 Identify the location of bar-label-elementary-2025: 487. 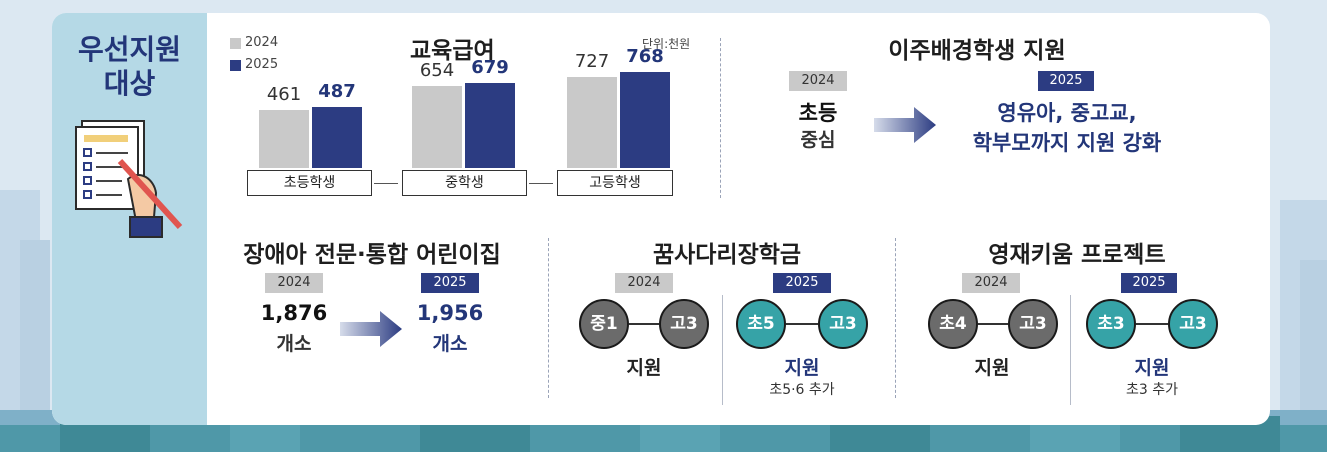
(337, 92).